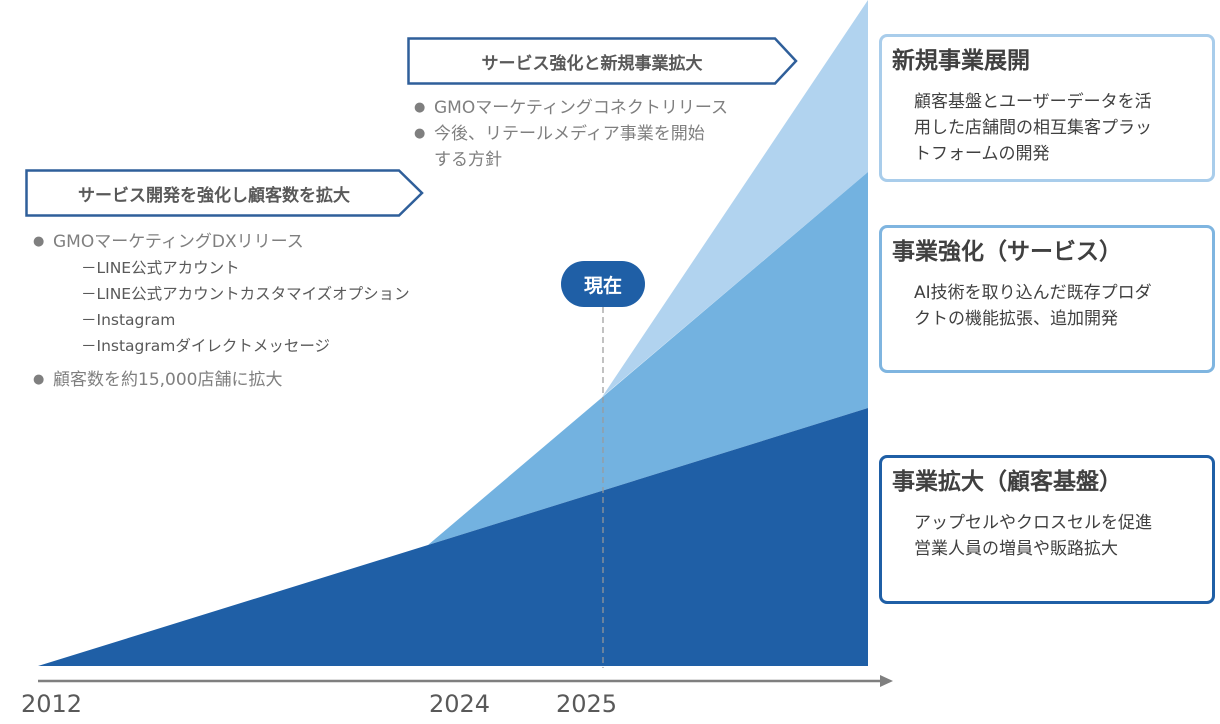 The height and width of the screenshot is (724, 1220). Describe the element at coordinates (1007, 482) in the screenshot. I see `box-title: 事業拡大（顧客基盤）` at that location.